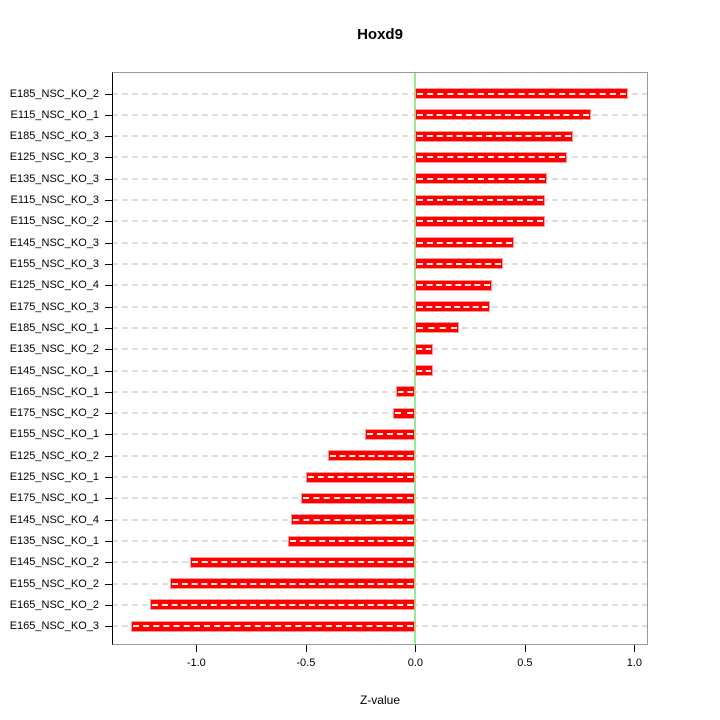 The width and height of the screenshot is (720, 720). What do you see at coordinates (54, 370) in the screenshot?
I see `y-axis-label: E145_NSC_KO_1` at bounding box center [54, 370].